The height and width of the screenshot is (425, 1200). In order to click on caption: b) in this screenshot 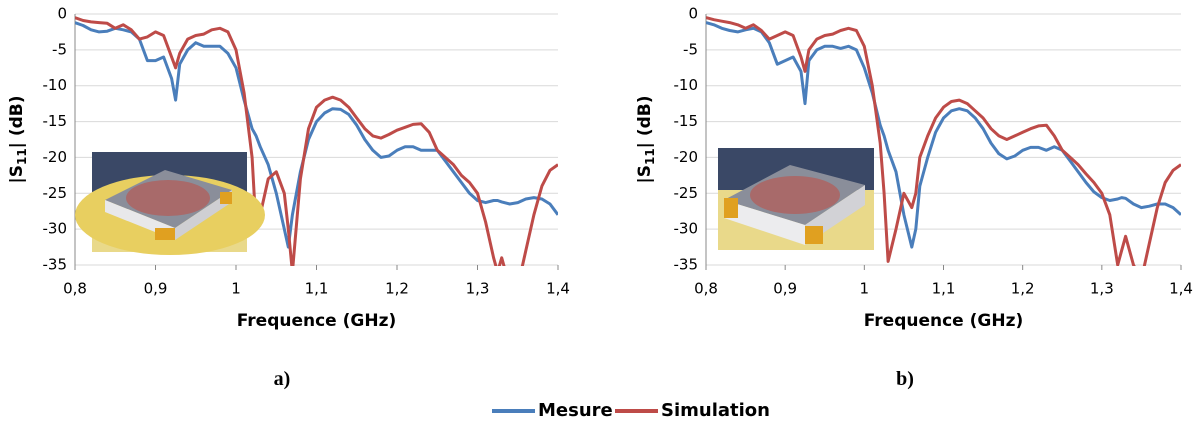, I will do `click(905, 379)`.